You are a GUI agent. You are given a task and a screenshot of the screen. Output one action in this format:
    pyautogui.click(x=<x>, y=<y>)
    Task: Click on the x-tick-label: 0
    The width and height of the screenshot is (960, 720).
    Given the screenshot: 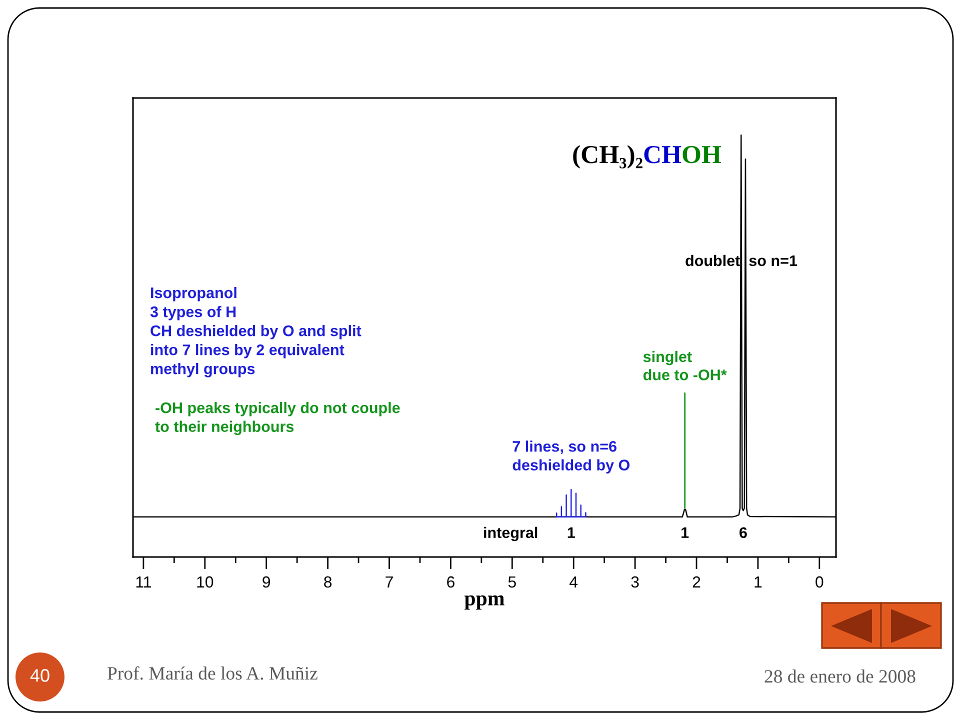 What is the action you would take?
    pyautogui.click(x=820, y=582)
    